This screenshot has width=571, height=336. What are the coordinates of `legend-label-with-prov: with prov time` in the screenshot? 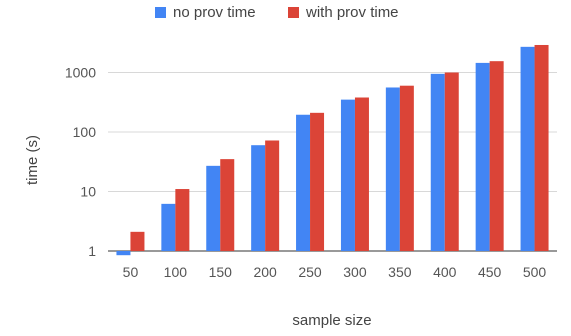 It's located at (352, 12).